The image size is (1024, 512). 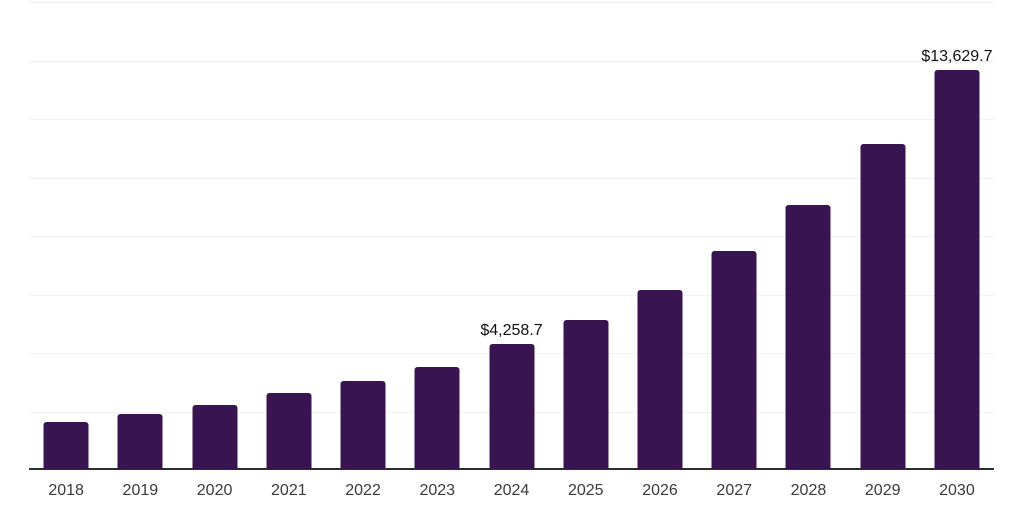 What do you see at coordinates (512, 406) in the screenshot?
I see `bar-2024` at bounding box center [512, 406].